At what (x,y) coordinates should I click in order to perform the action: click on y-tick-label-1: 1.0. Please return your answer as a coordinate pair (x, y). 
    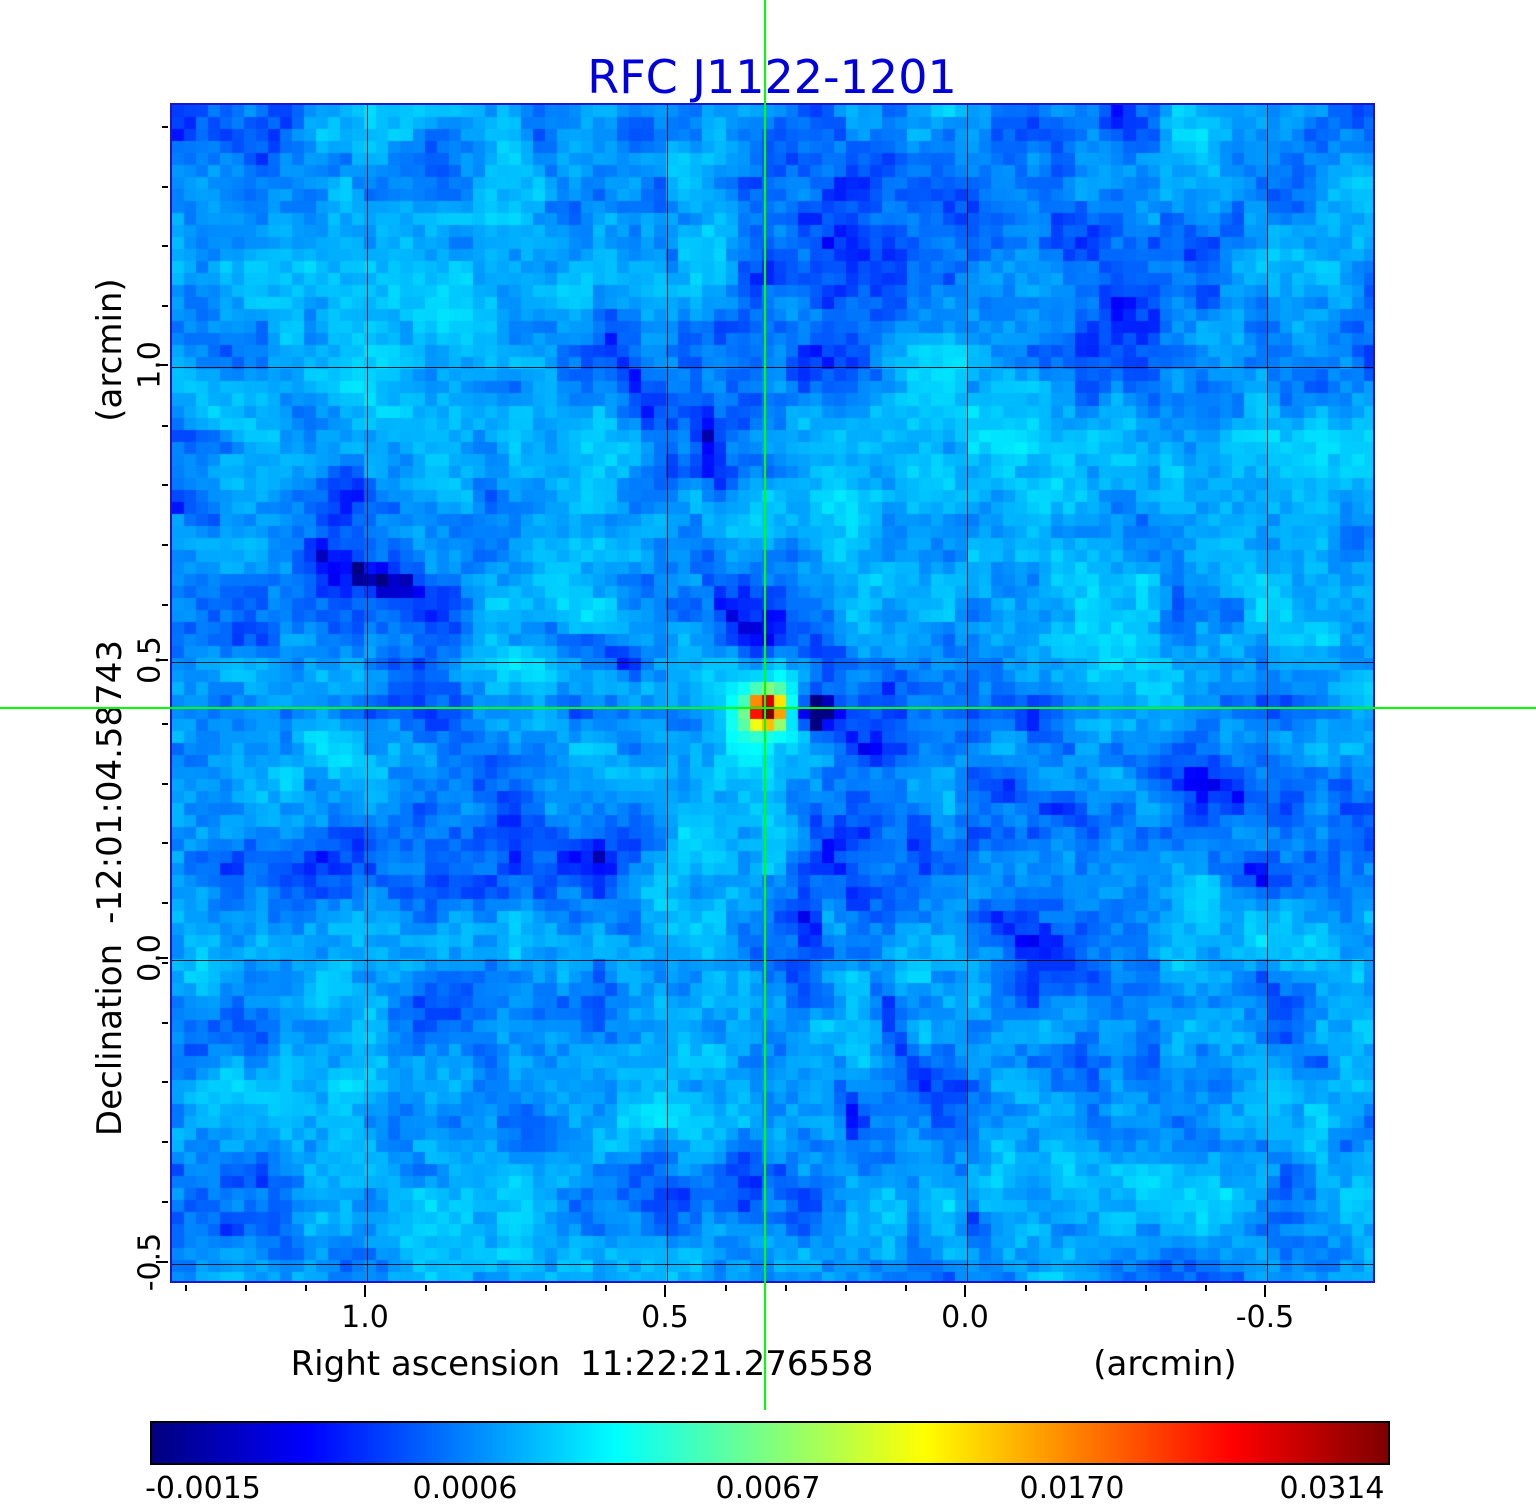
    Looking at the image, I should click on (150, 365).